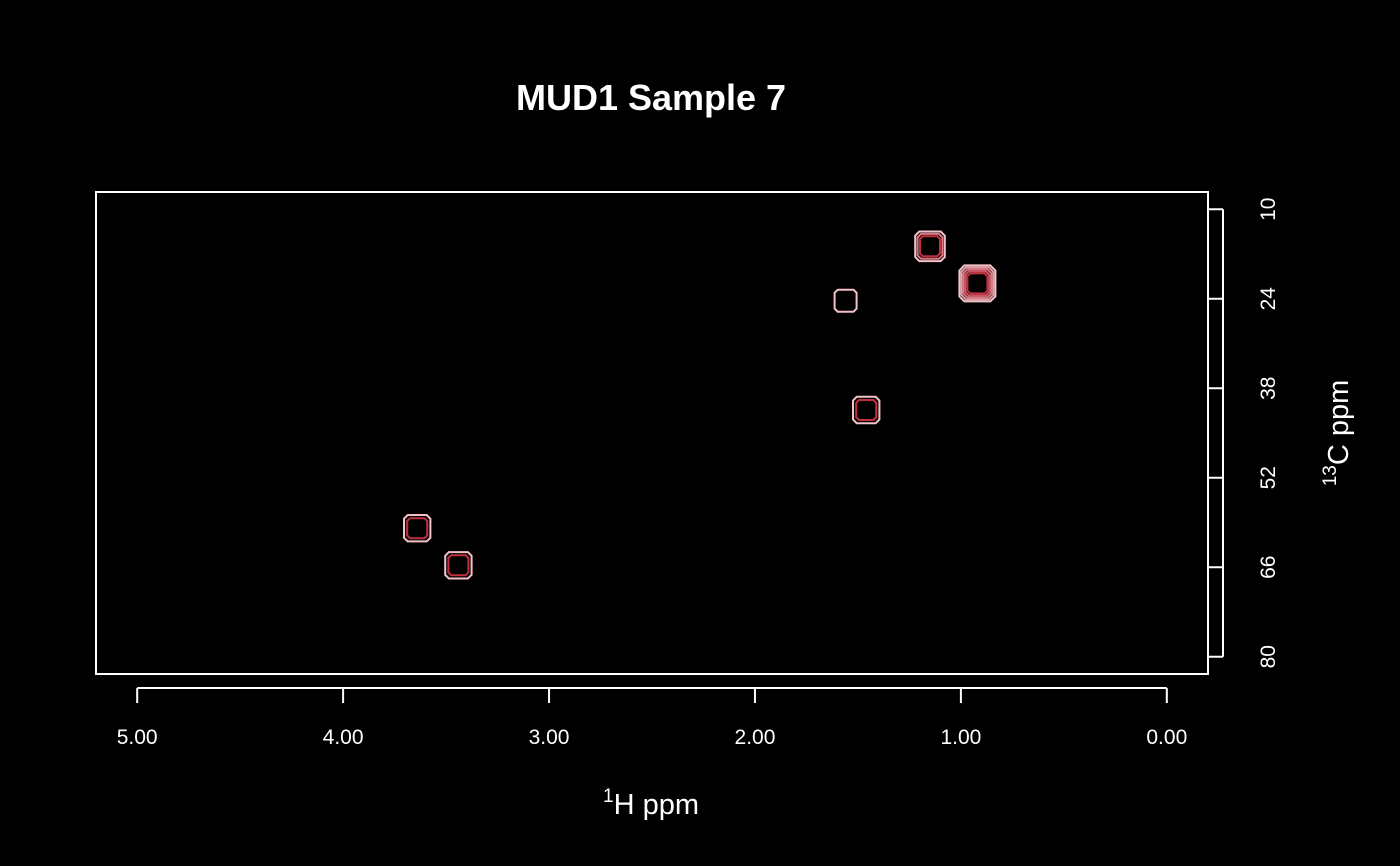  What do you see at coordinates (1268, 299) in the screenshot?
I see `y-tick-label: 24` at bounding box center [1268, 299].